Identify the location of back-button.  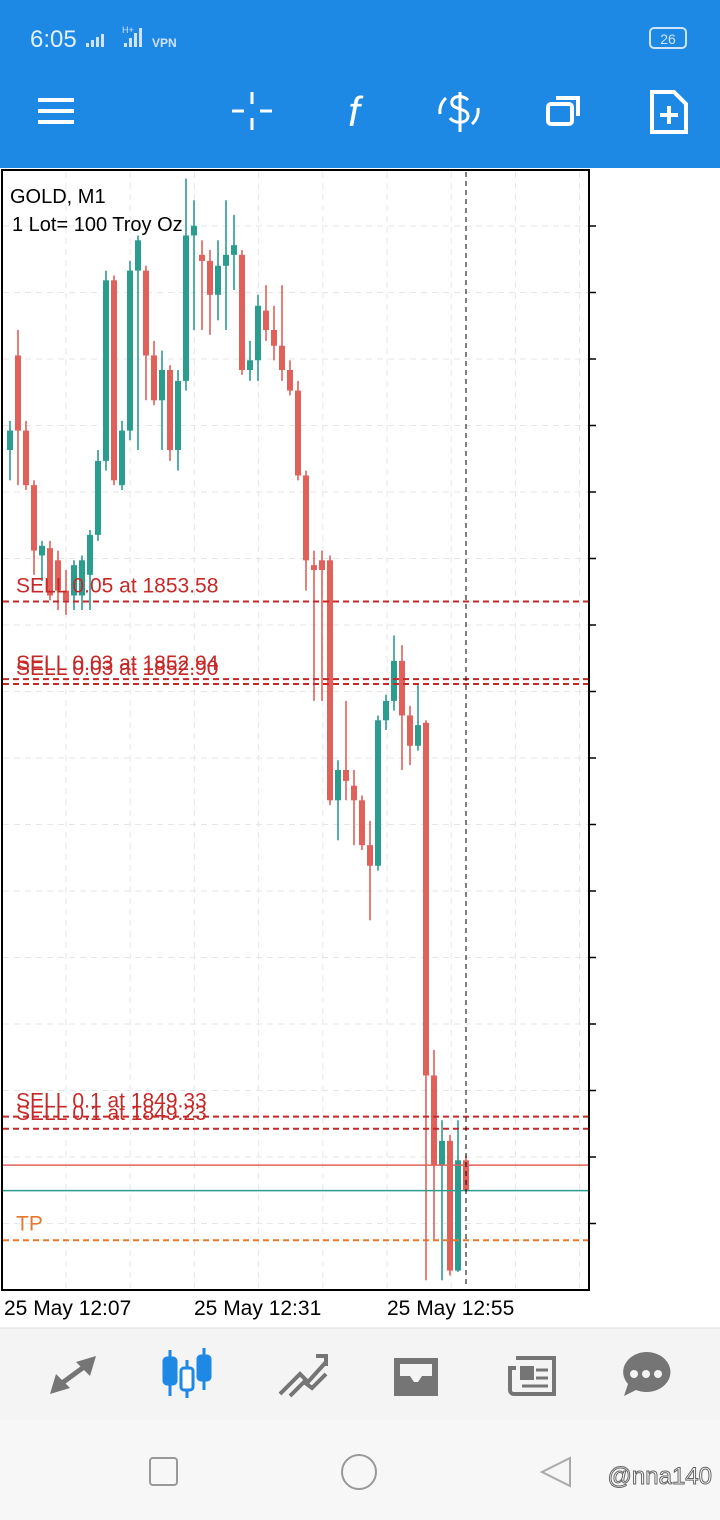
(555, 1472).